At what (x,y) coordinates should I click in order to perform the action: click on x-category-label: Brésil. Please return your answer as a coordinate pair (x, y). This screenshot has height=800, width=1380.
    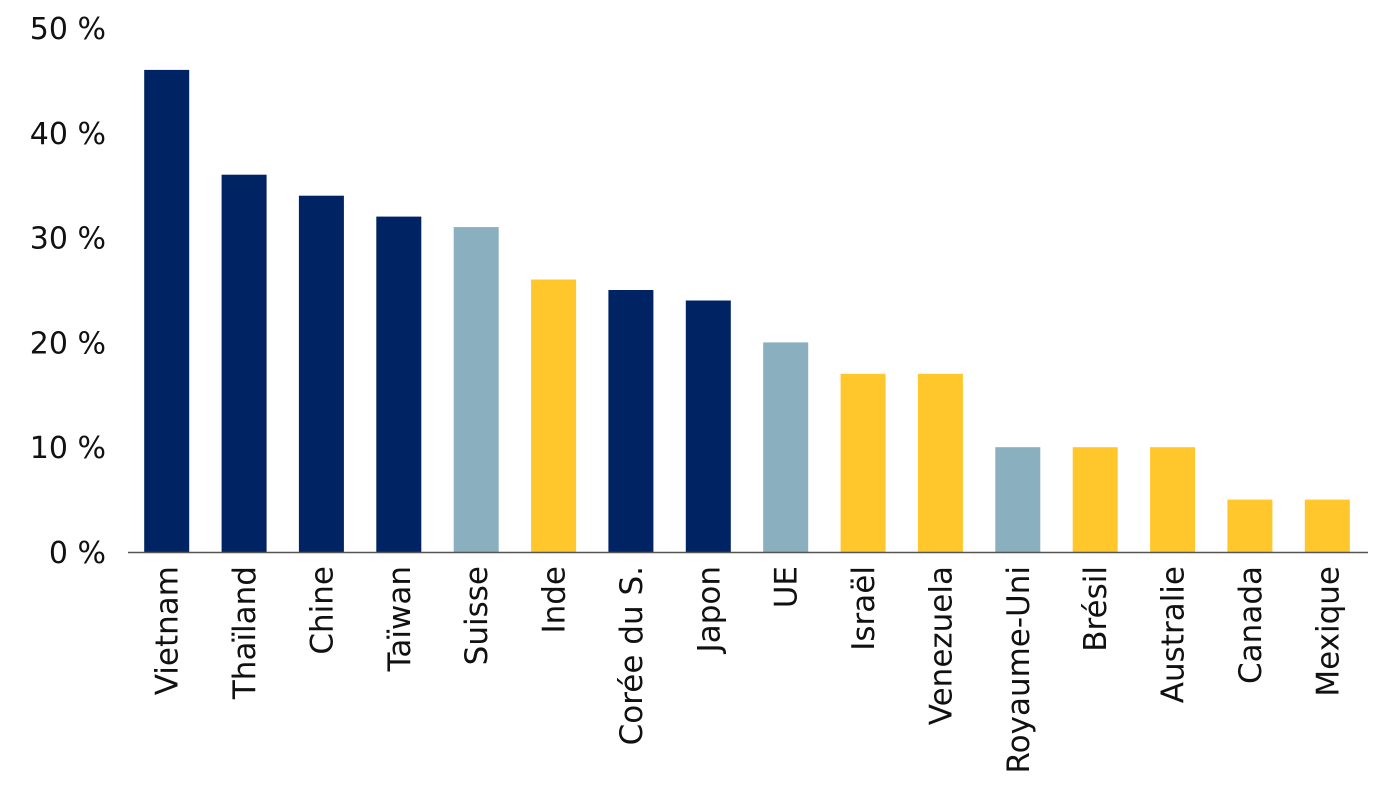
    Looking at the image, I should click on (1096, 609).